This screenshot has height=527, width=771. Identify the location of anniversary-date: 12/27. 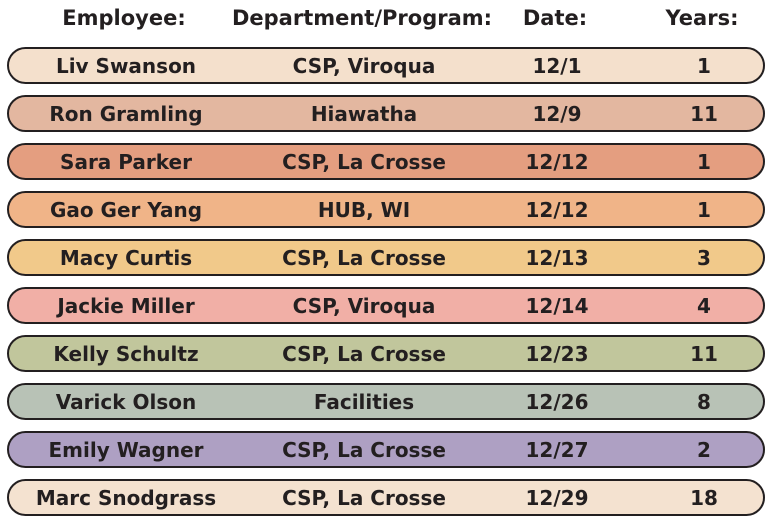
(557, 449).